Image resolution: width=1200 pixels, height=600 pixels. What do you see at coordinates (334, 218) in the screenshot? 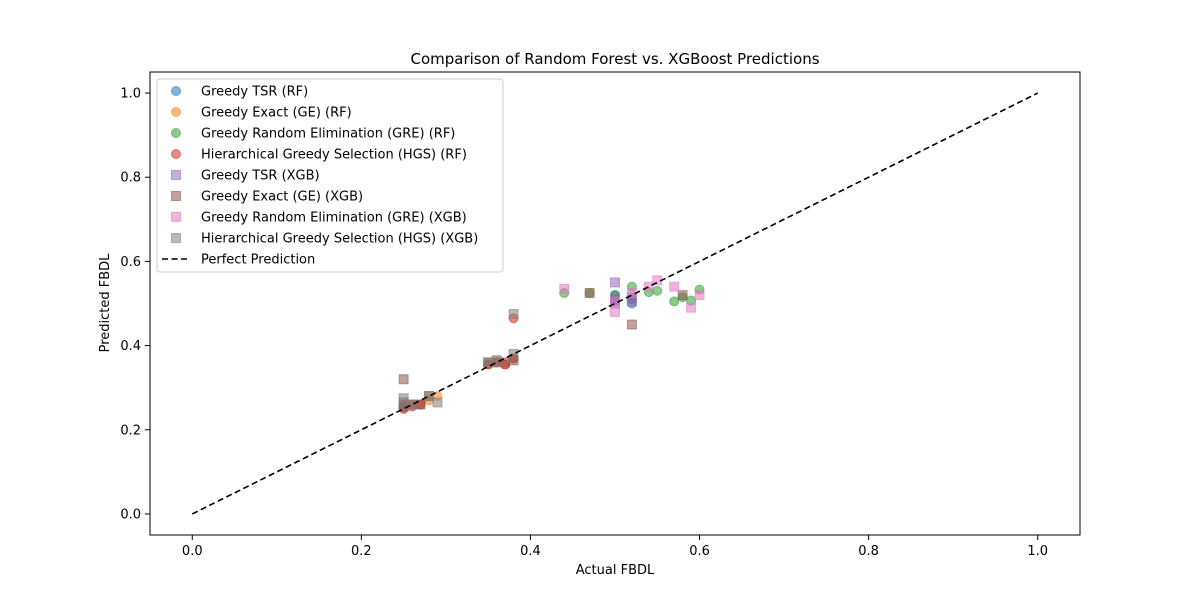
I see `legend-label: Greedy Random Elimination (GRE) (XGB)` at bounding box center [334, 218].